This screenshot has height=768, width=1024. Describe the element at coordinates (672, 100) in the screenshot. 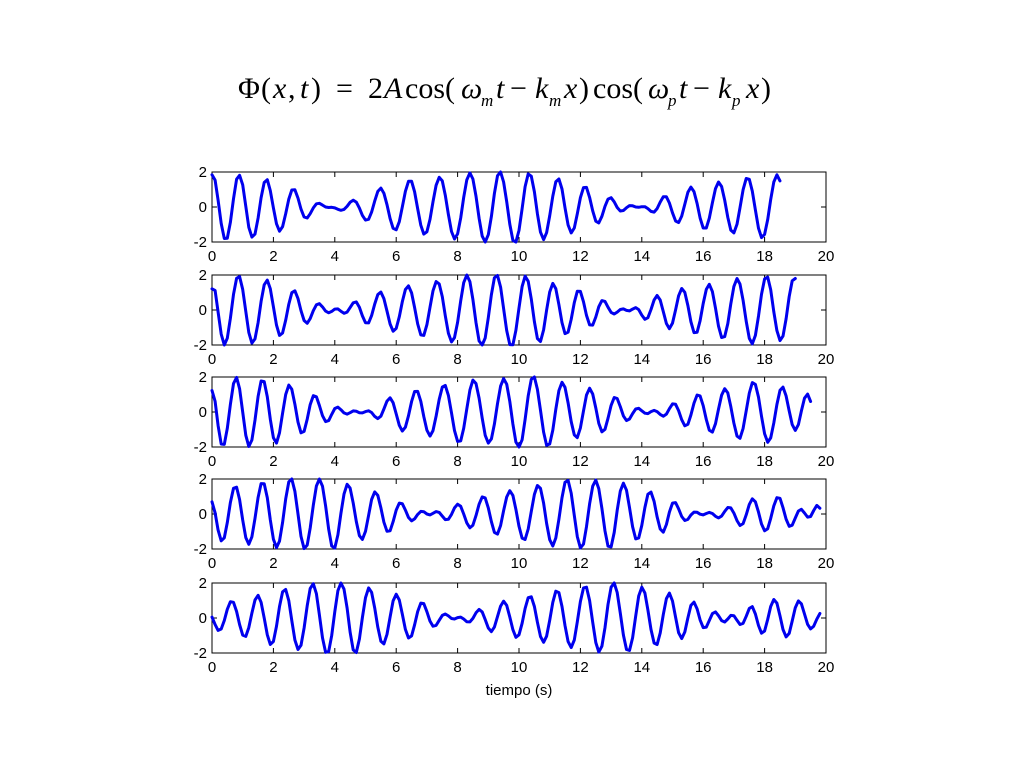

I see `eq-sub-p-1: p` at that location.